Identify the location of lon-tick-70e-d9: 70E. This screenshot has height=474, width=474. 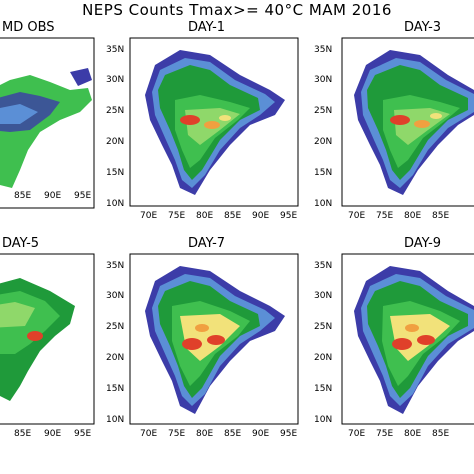
(356, 434).